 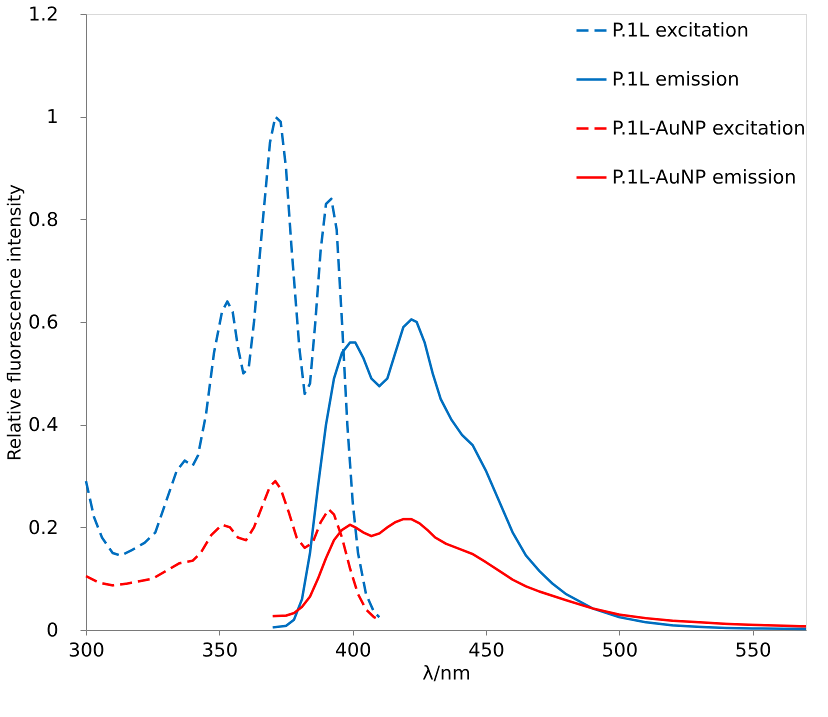 What do you see at coordinates (676, 79) in the screenshot?
I see `legend-label: P.1L emission` at bounding box center [676, 79].